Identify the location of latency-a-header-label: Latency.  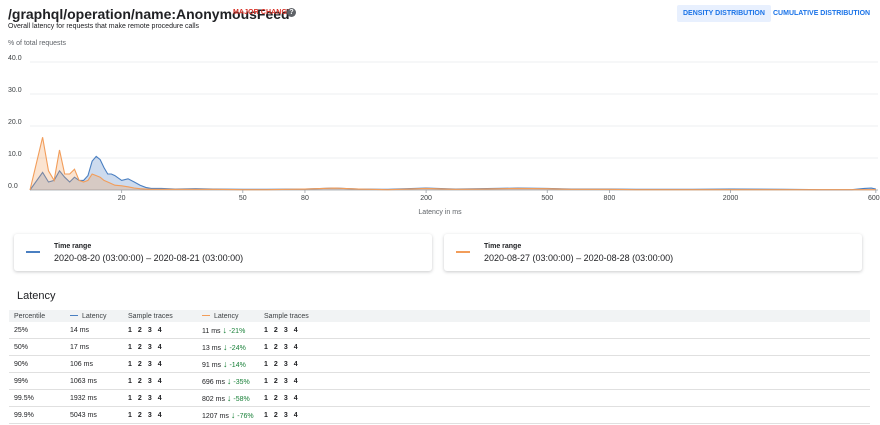
(94, 316).